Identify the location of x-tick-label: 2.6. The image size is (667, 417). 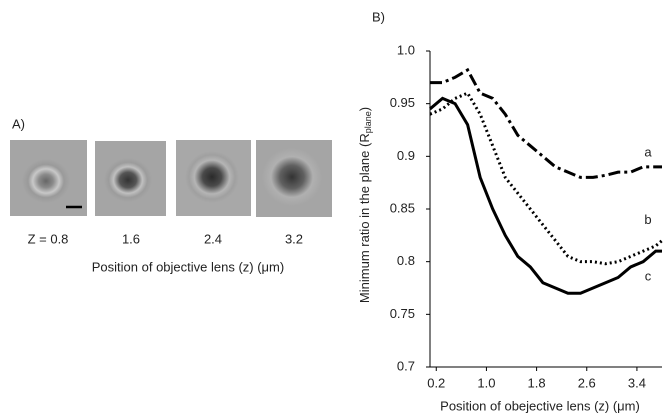
(587, 382).